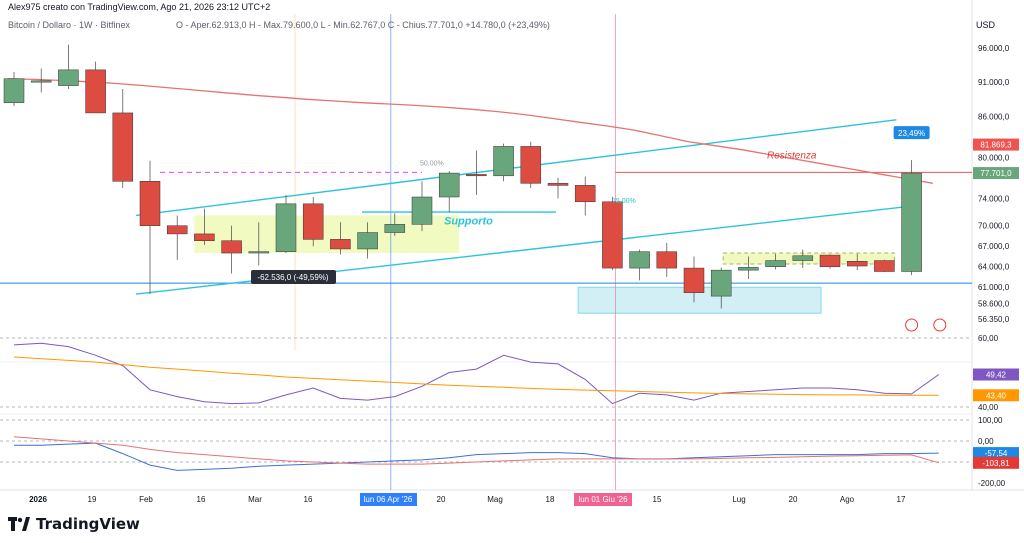  I want to click on macd-value-tag-label: -57,54, so click(996, 453).